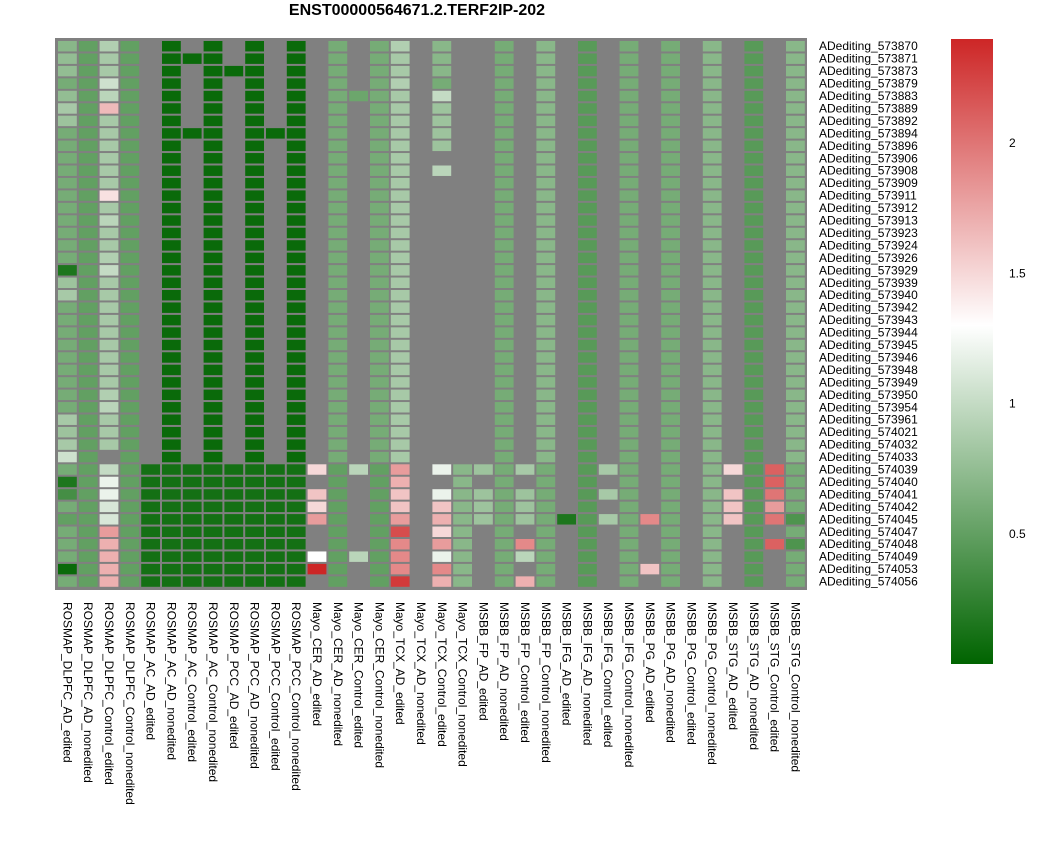 This screenshot has height=841, width=1059. I want to click on row-label: ADediting_573913, so click(868, 221).